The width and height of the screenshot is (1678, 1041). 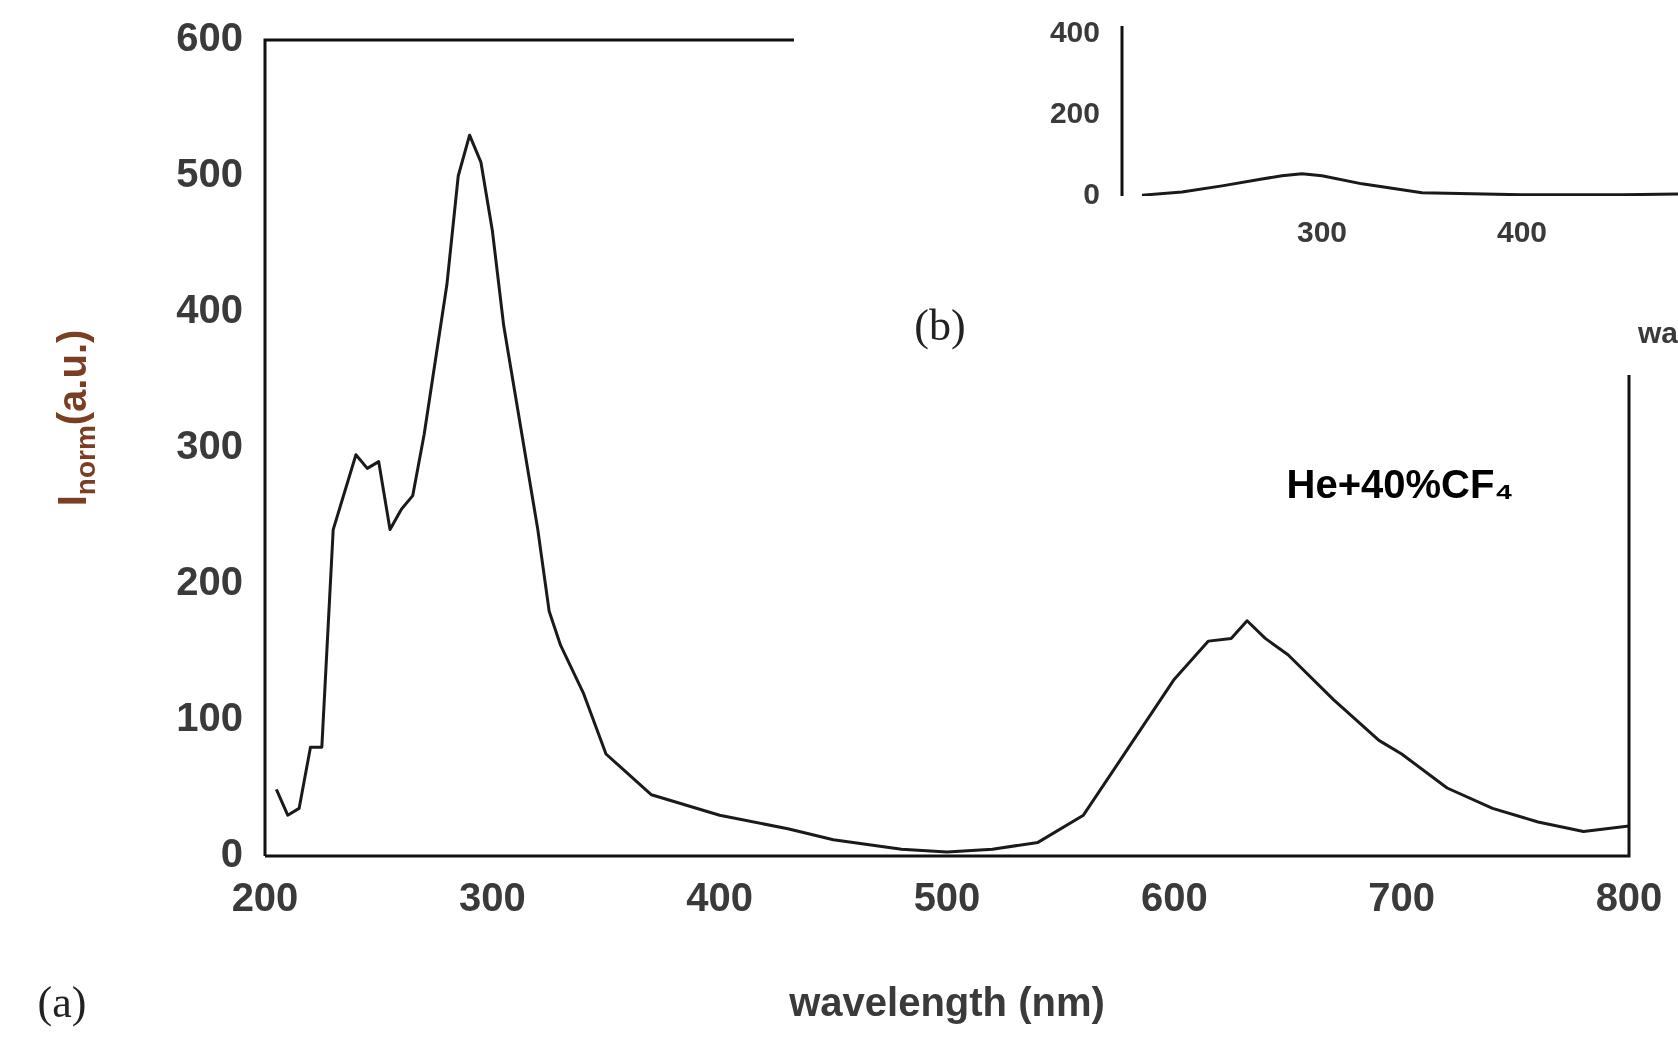 What do you see at coordinates (1174, 897) in the screenshot?
I see `x-tick-label: 600` at bounding box center [1174, 897].